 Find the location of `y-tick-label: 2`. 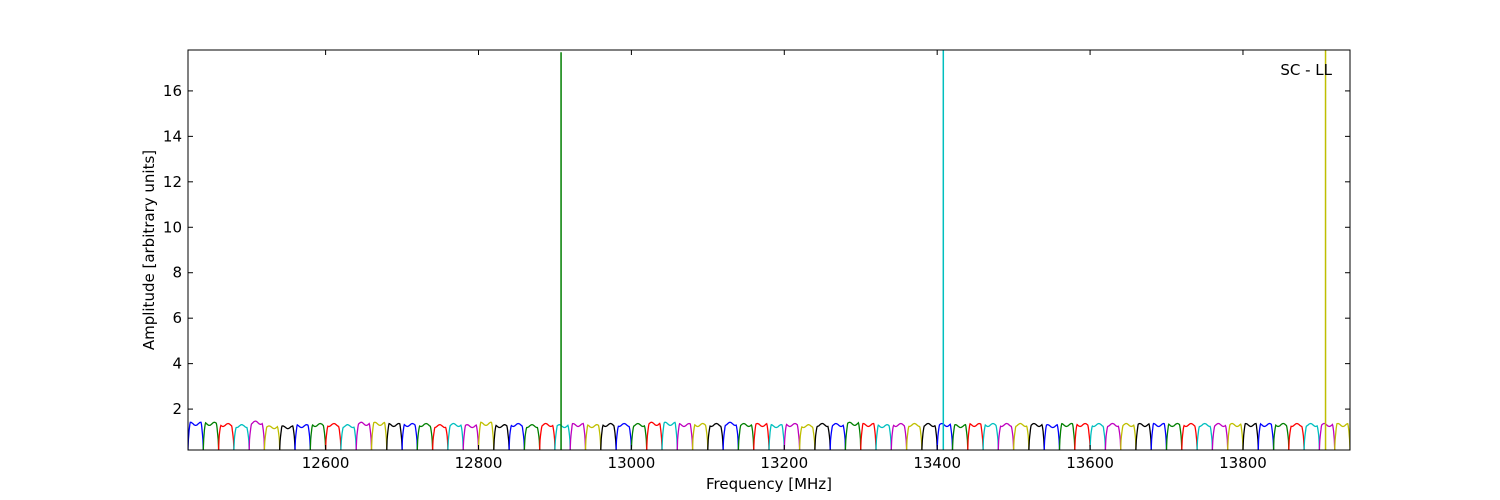

y-tick-label: 2 is located at coordinates (177, 409).